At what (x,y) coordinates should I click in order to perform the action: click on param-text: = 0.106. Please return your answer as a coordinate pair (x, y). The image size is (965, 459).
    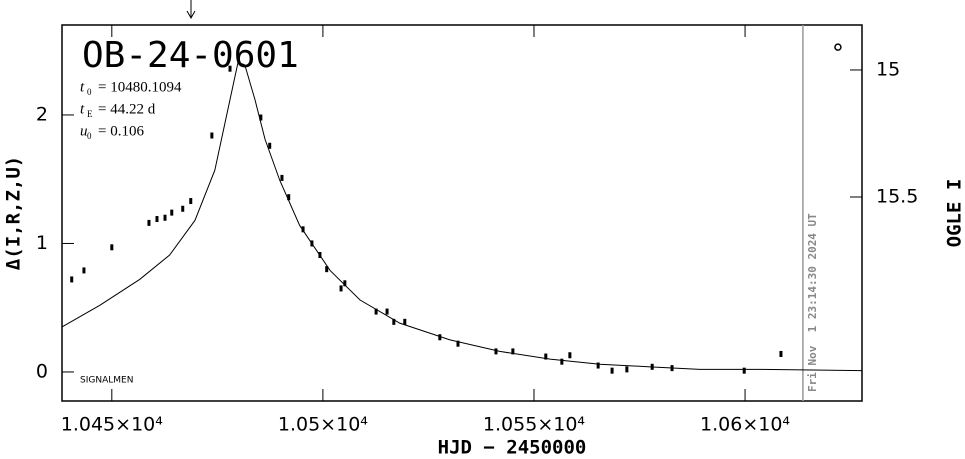
    Looking at the image, I should click on (121, 131).